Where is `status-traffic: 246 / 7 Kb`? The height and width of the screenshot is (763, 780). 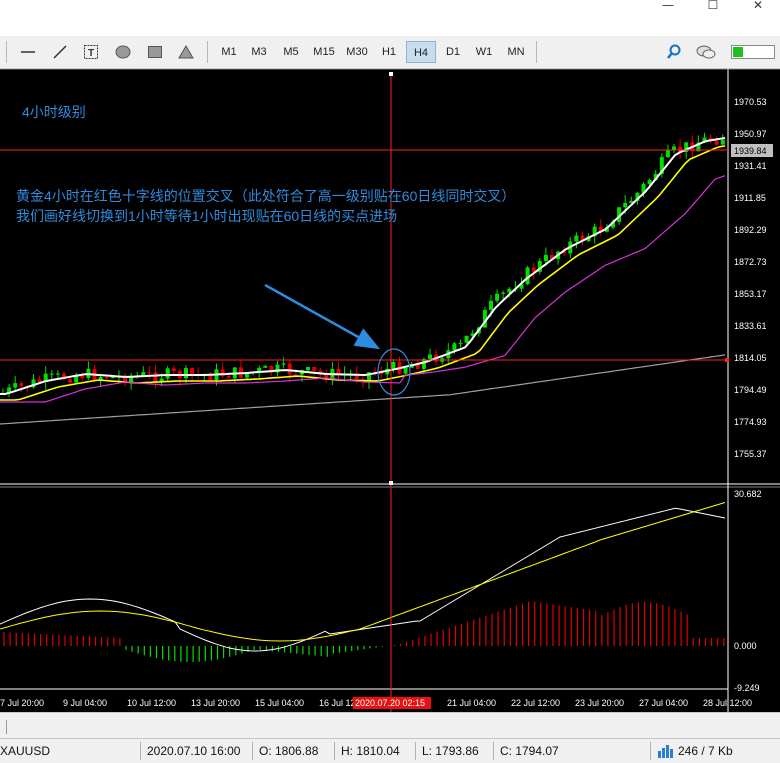
status-traffic: 246 / 7 Kb is located at coordinates (705, 751).